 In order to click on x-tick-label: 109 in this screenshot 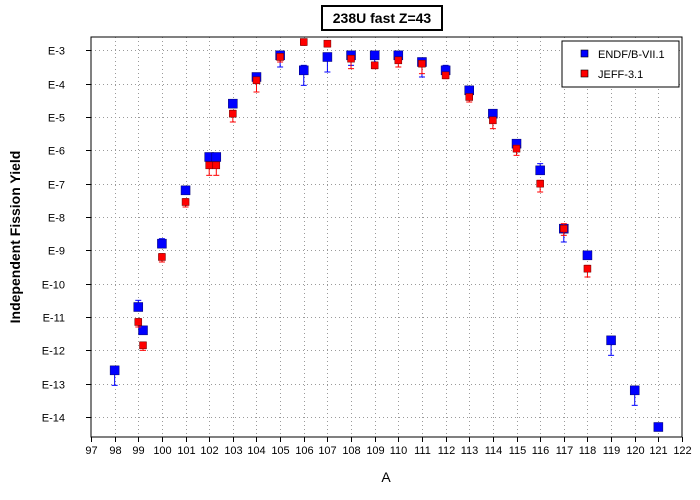, I will do `click(375, 451)`.